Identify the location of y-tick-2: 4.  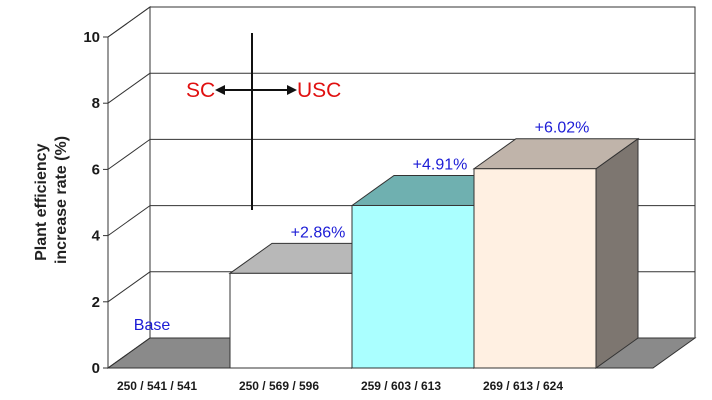
(96, 236).